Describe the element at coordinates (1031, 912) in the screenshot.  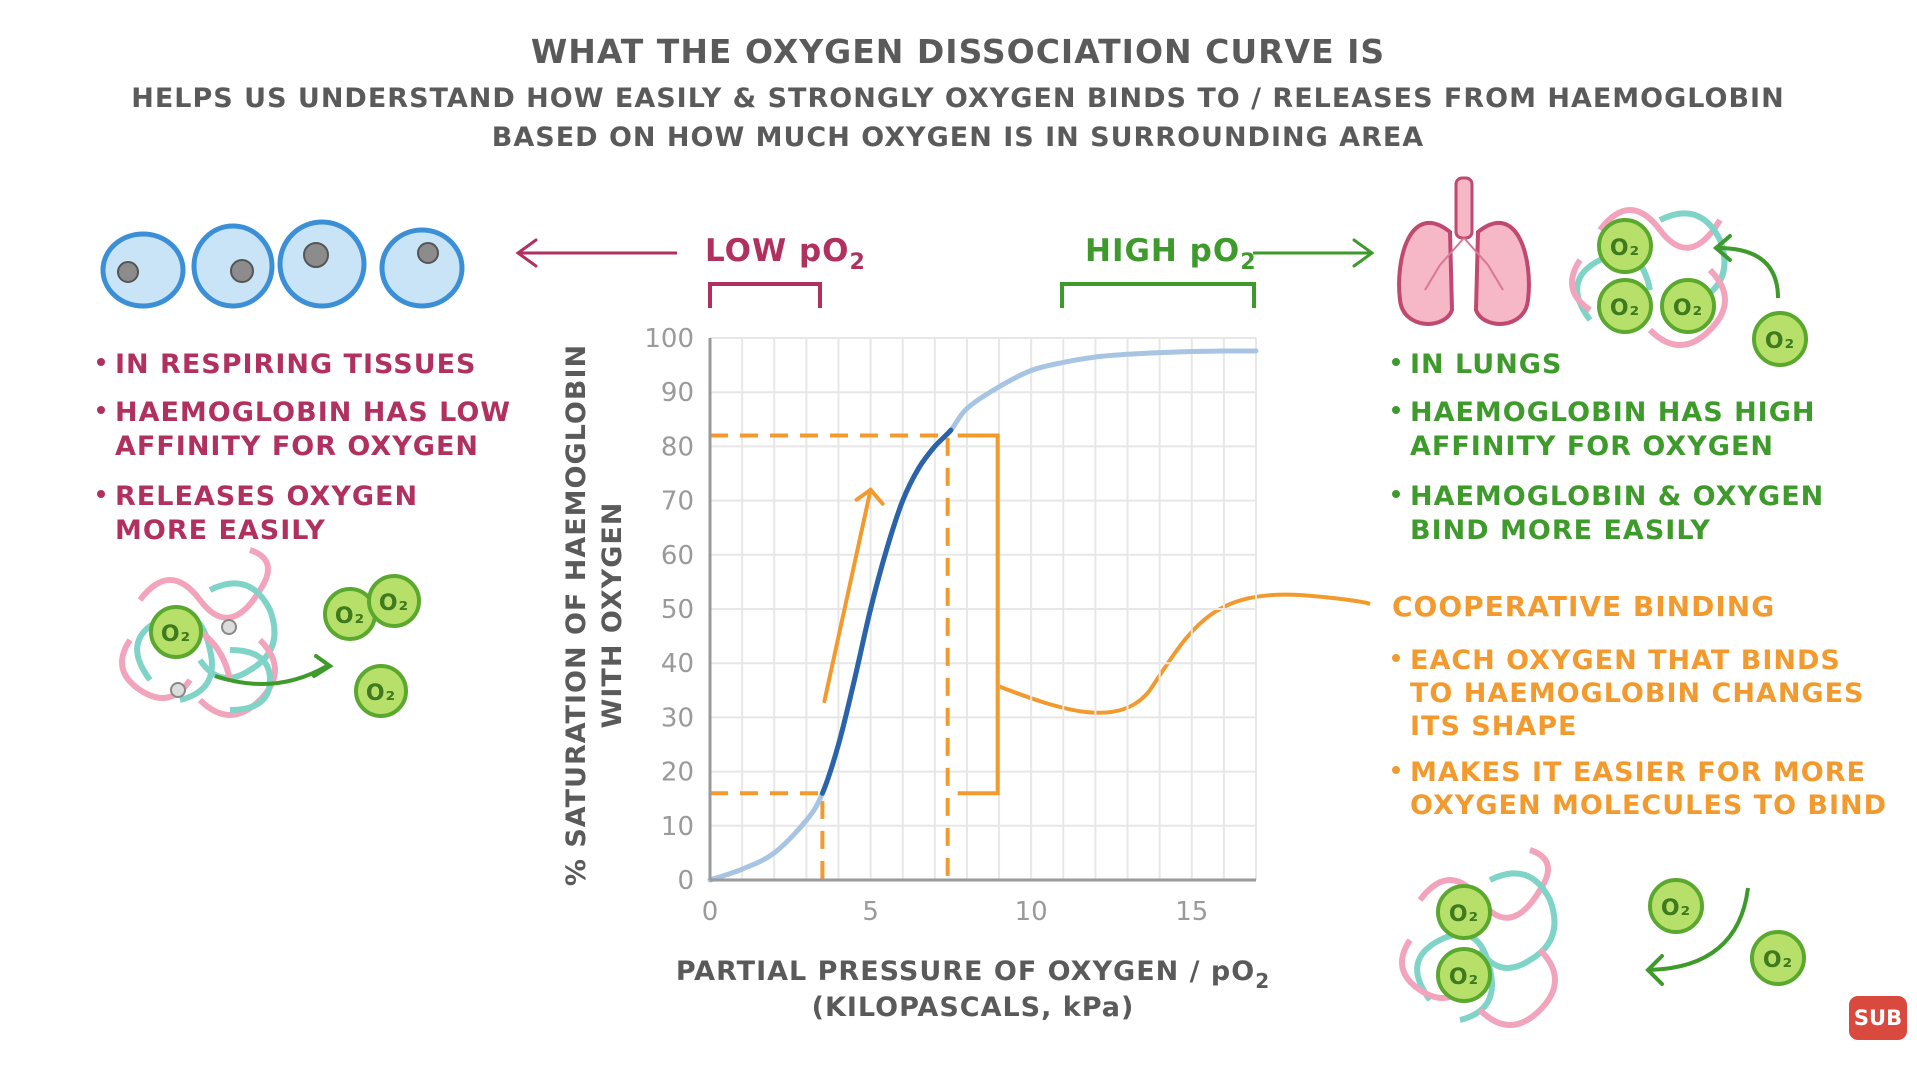
I see `x-tick-label: 10` at that location.